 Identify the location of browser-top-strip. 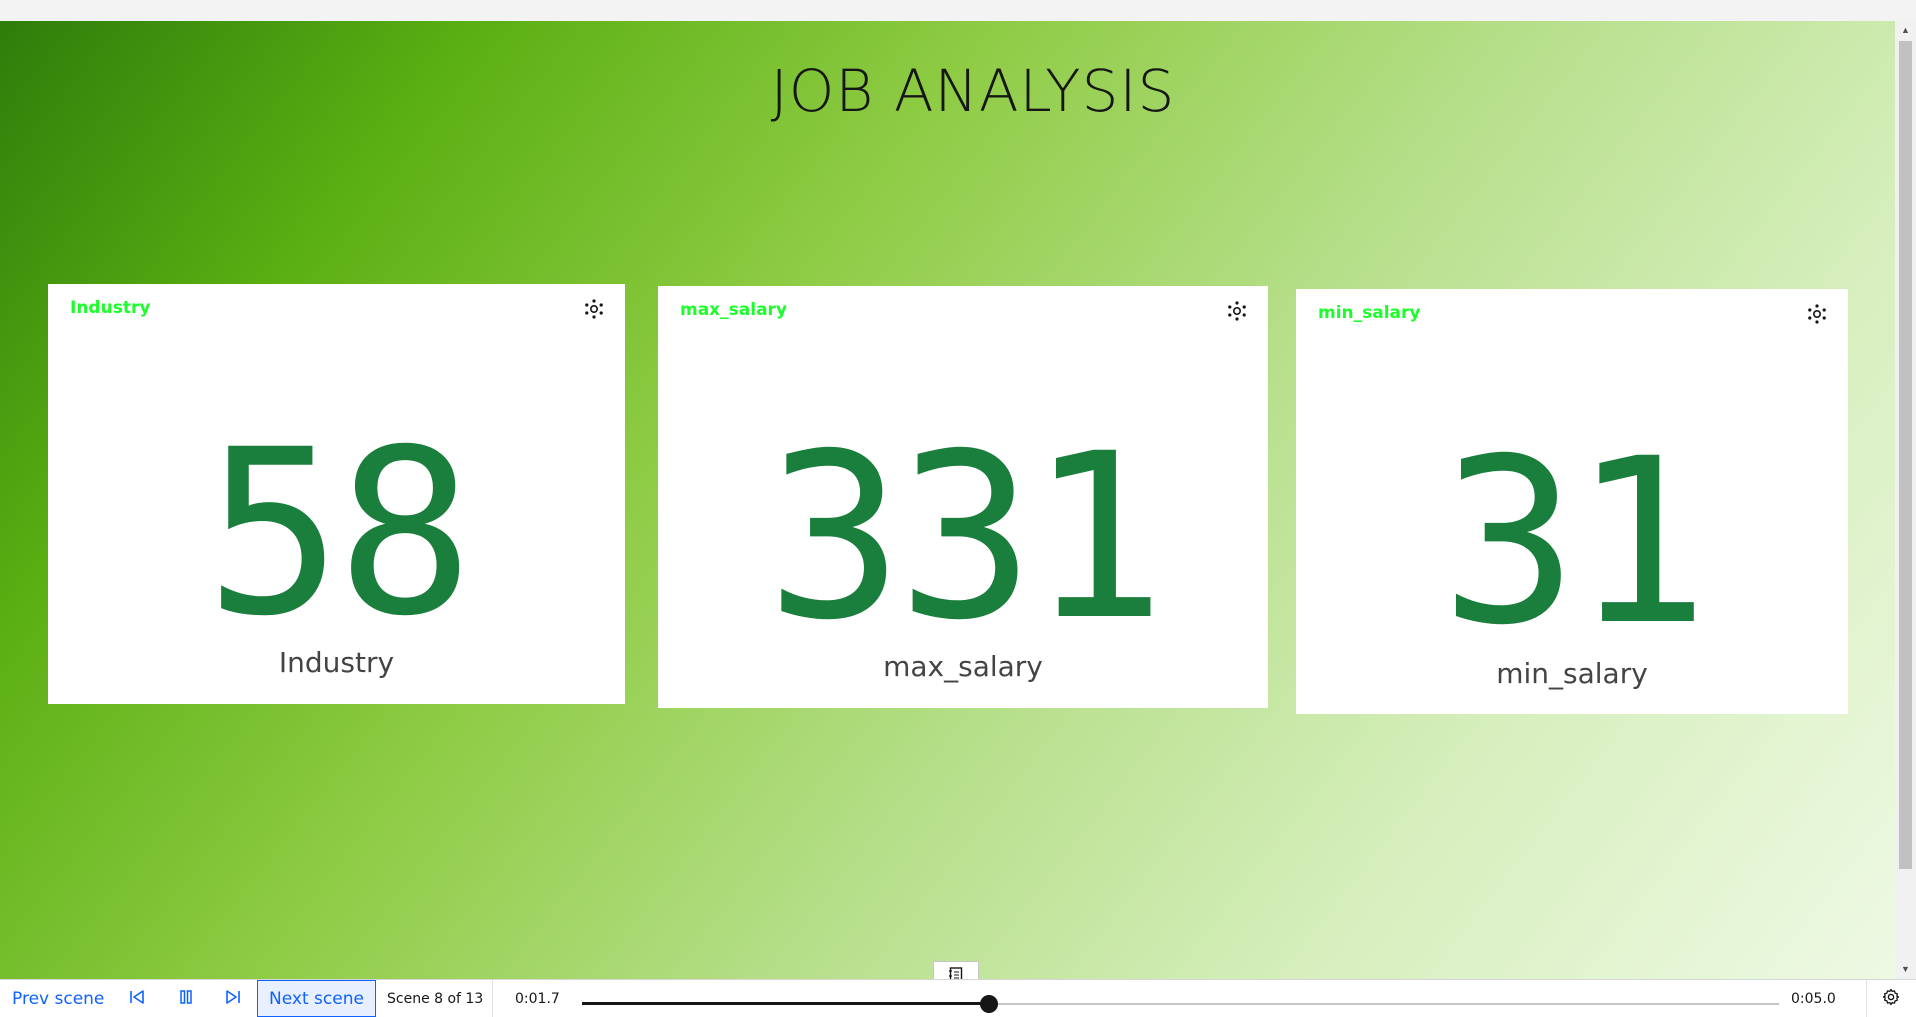
(958, 10).